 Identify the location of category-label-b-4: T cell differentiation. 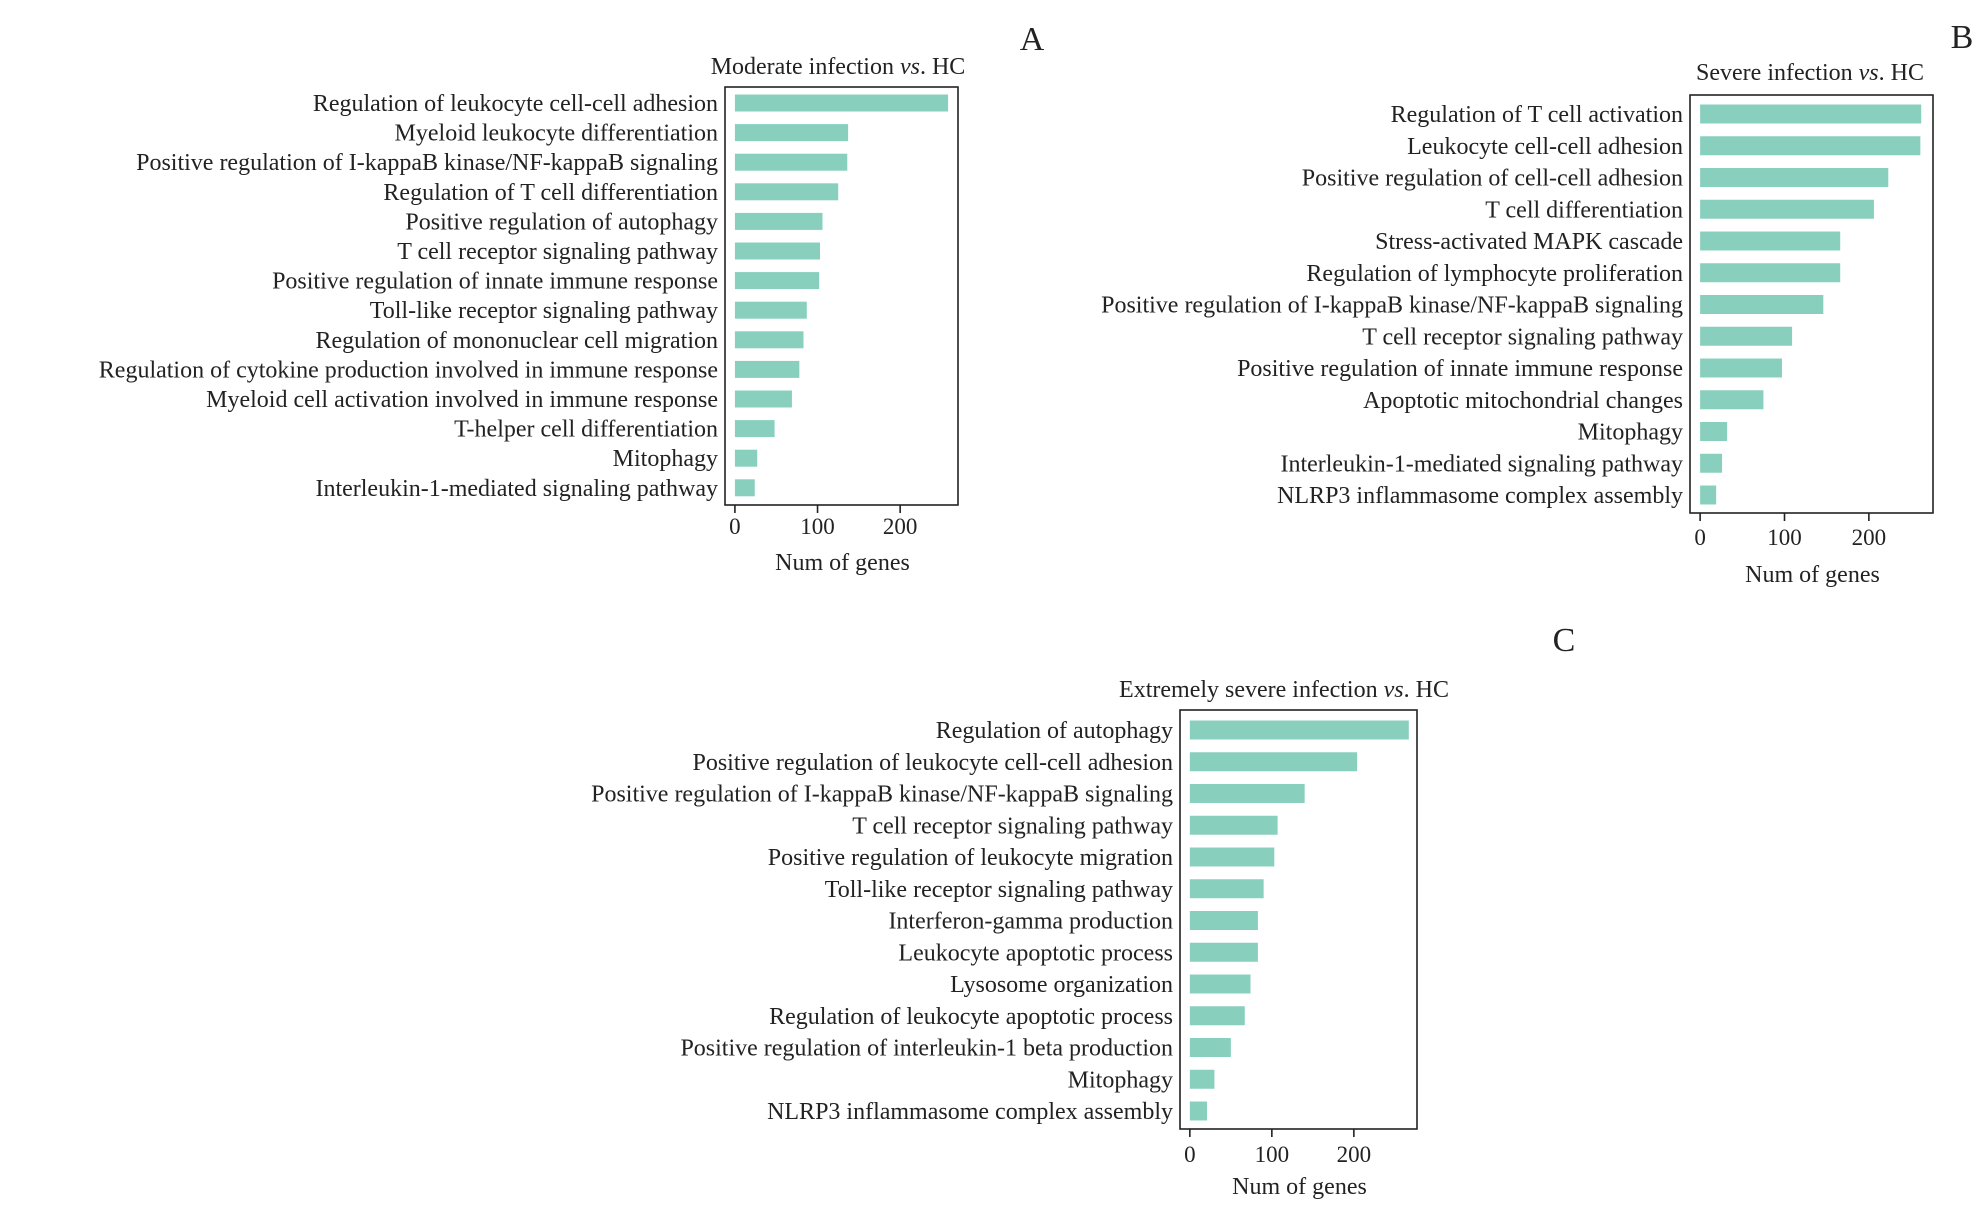
(1584, 210).